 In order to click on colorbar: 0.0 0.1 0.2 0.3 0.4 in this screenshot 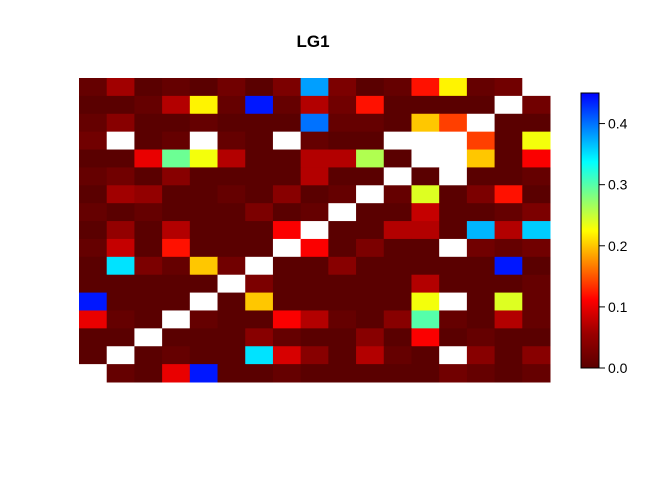, I will do `click(604, 234)`.